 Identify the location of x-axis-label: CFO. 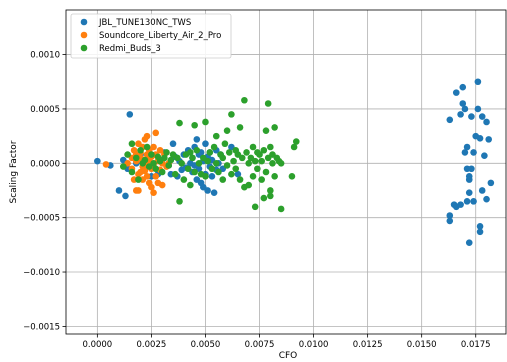
(288, 356).